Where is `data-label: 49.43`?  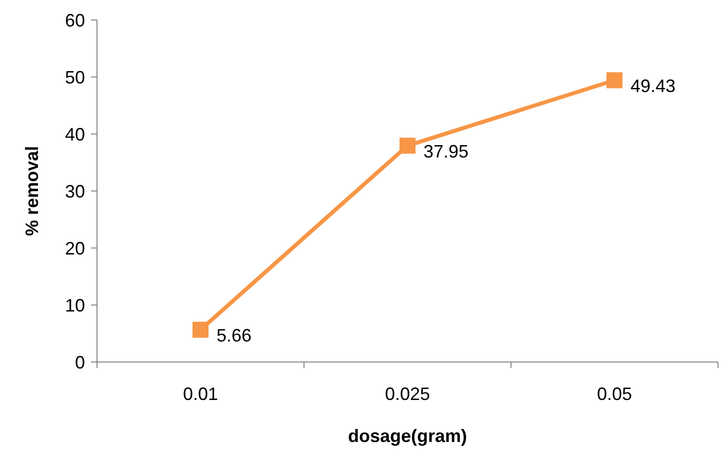
data-label: 49.43 is located at coordinates (653, 86).